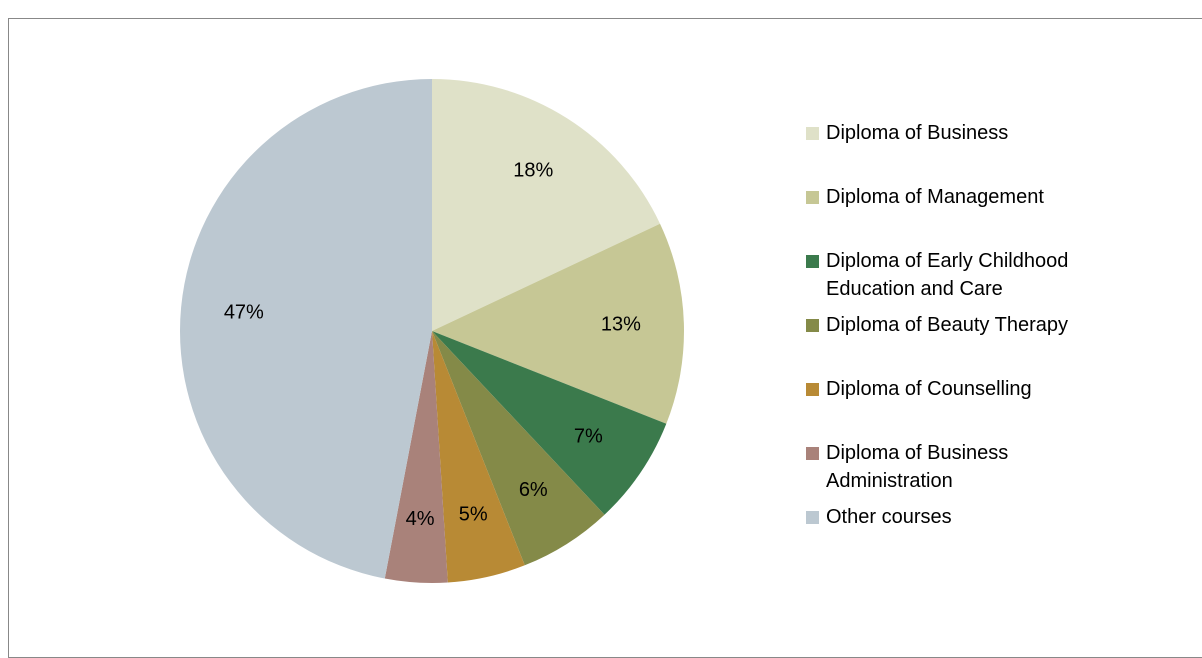  I want to click on data-label: 47%, so click(244, 312).